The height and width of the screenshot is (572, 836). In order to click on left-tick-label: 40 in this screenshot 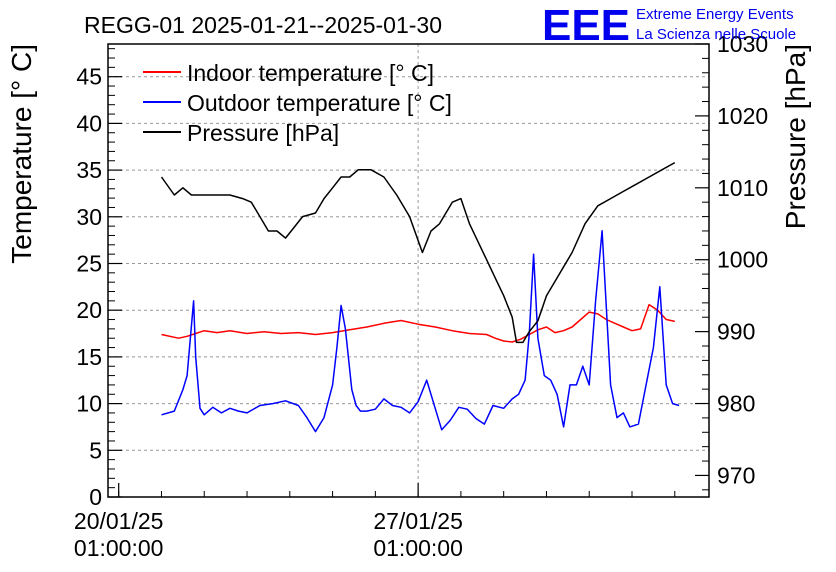, I will do `click(89, 123)`.